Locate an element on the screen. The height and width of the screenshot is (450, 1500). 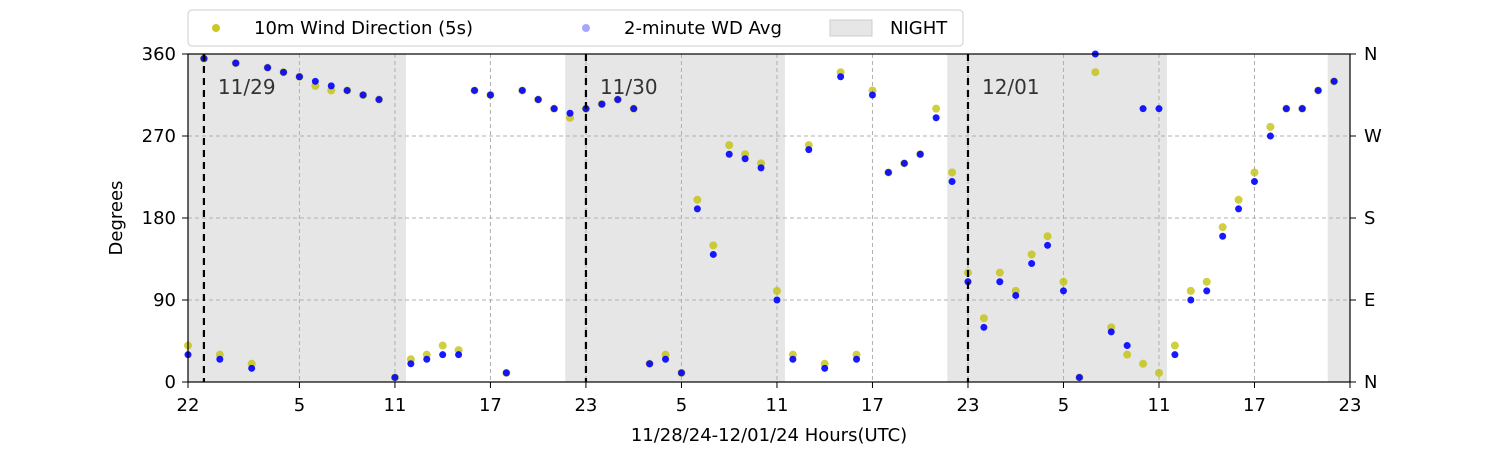
x-tick-label: 5 is located at coordinates (299, 405).